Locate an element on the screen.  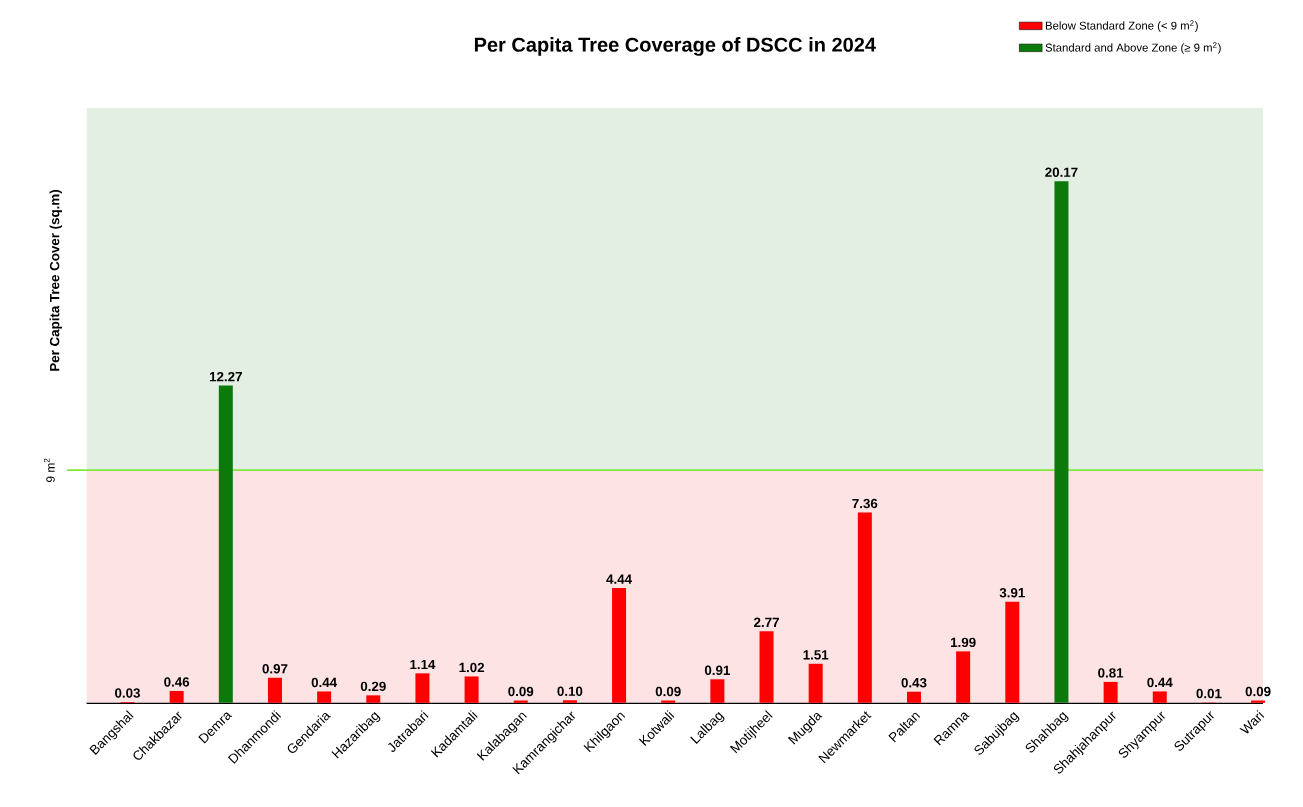
data-label: 1.99 is located at coordinates (963, 642).